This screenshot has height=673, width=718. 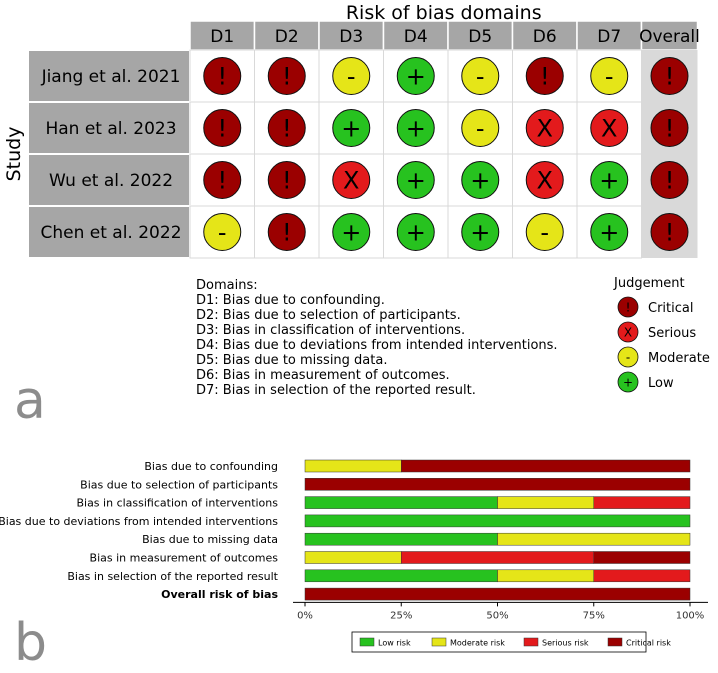 I want to click on column-header-overall: Overall, so click(x=669, y=37).